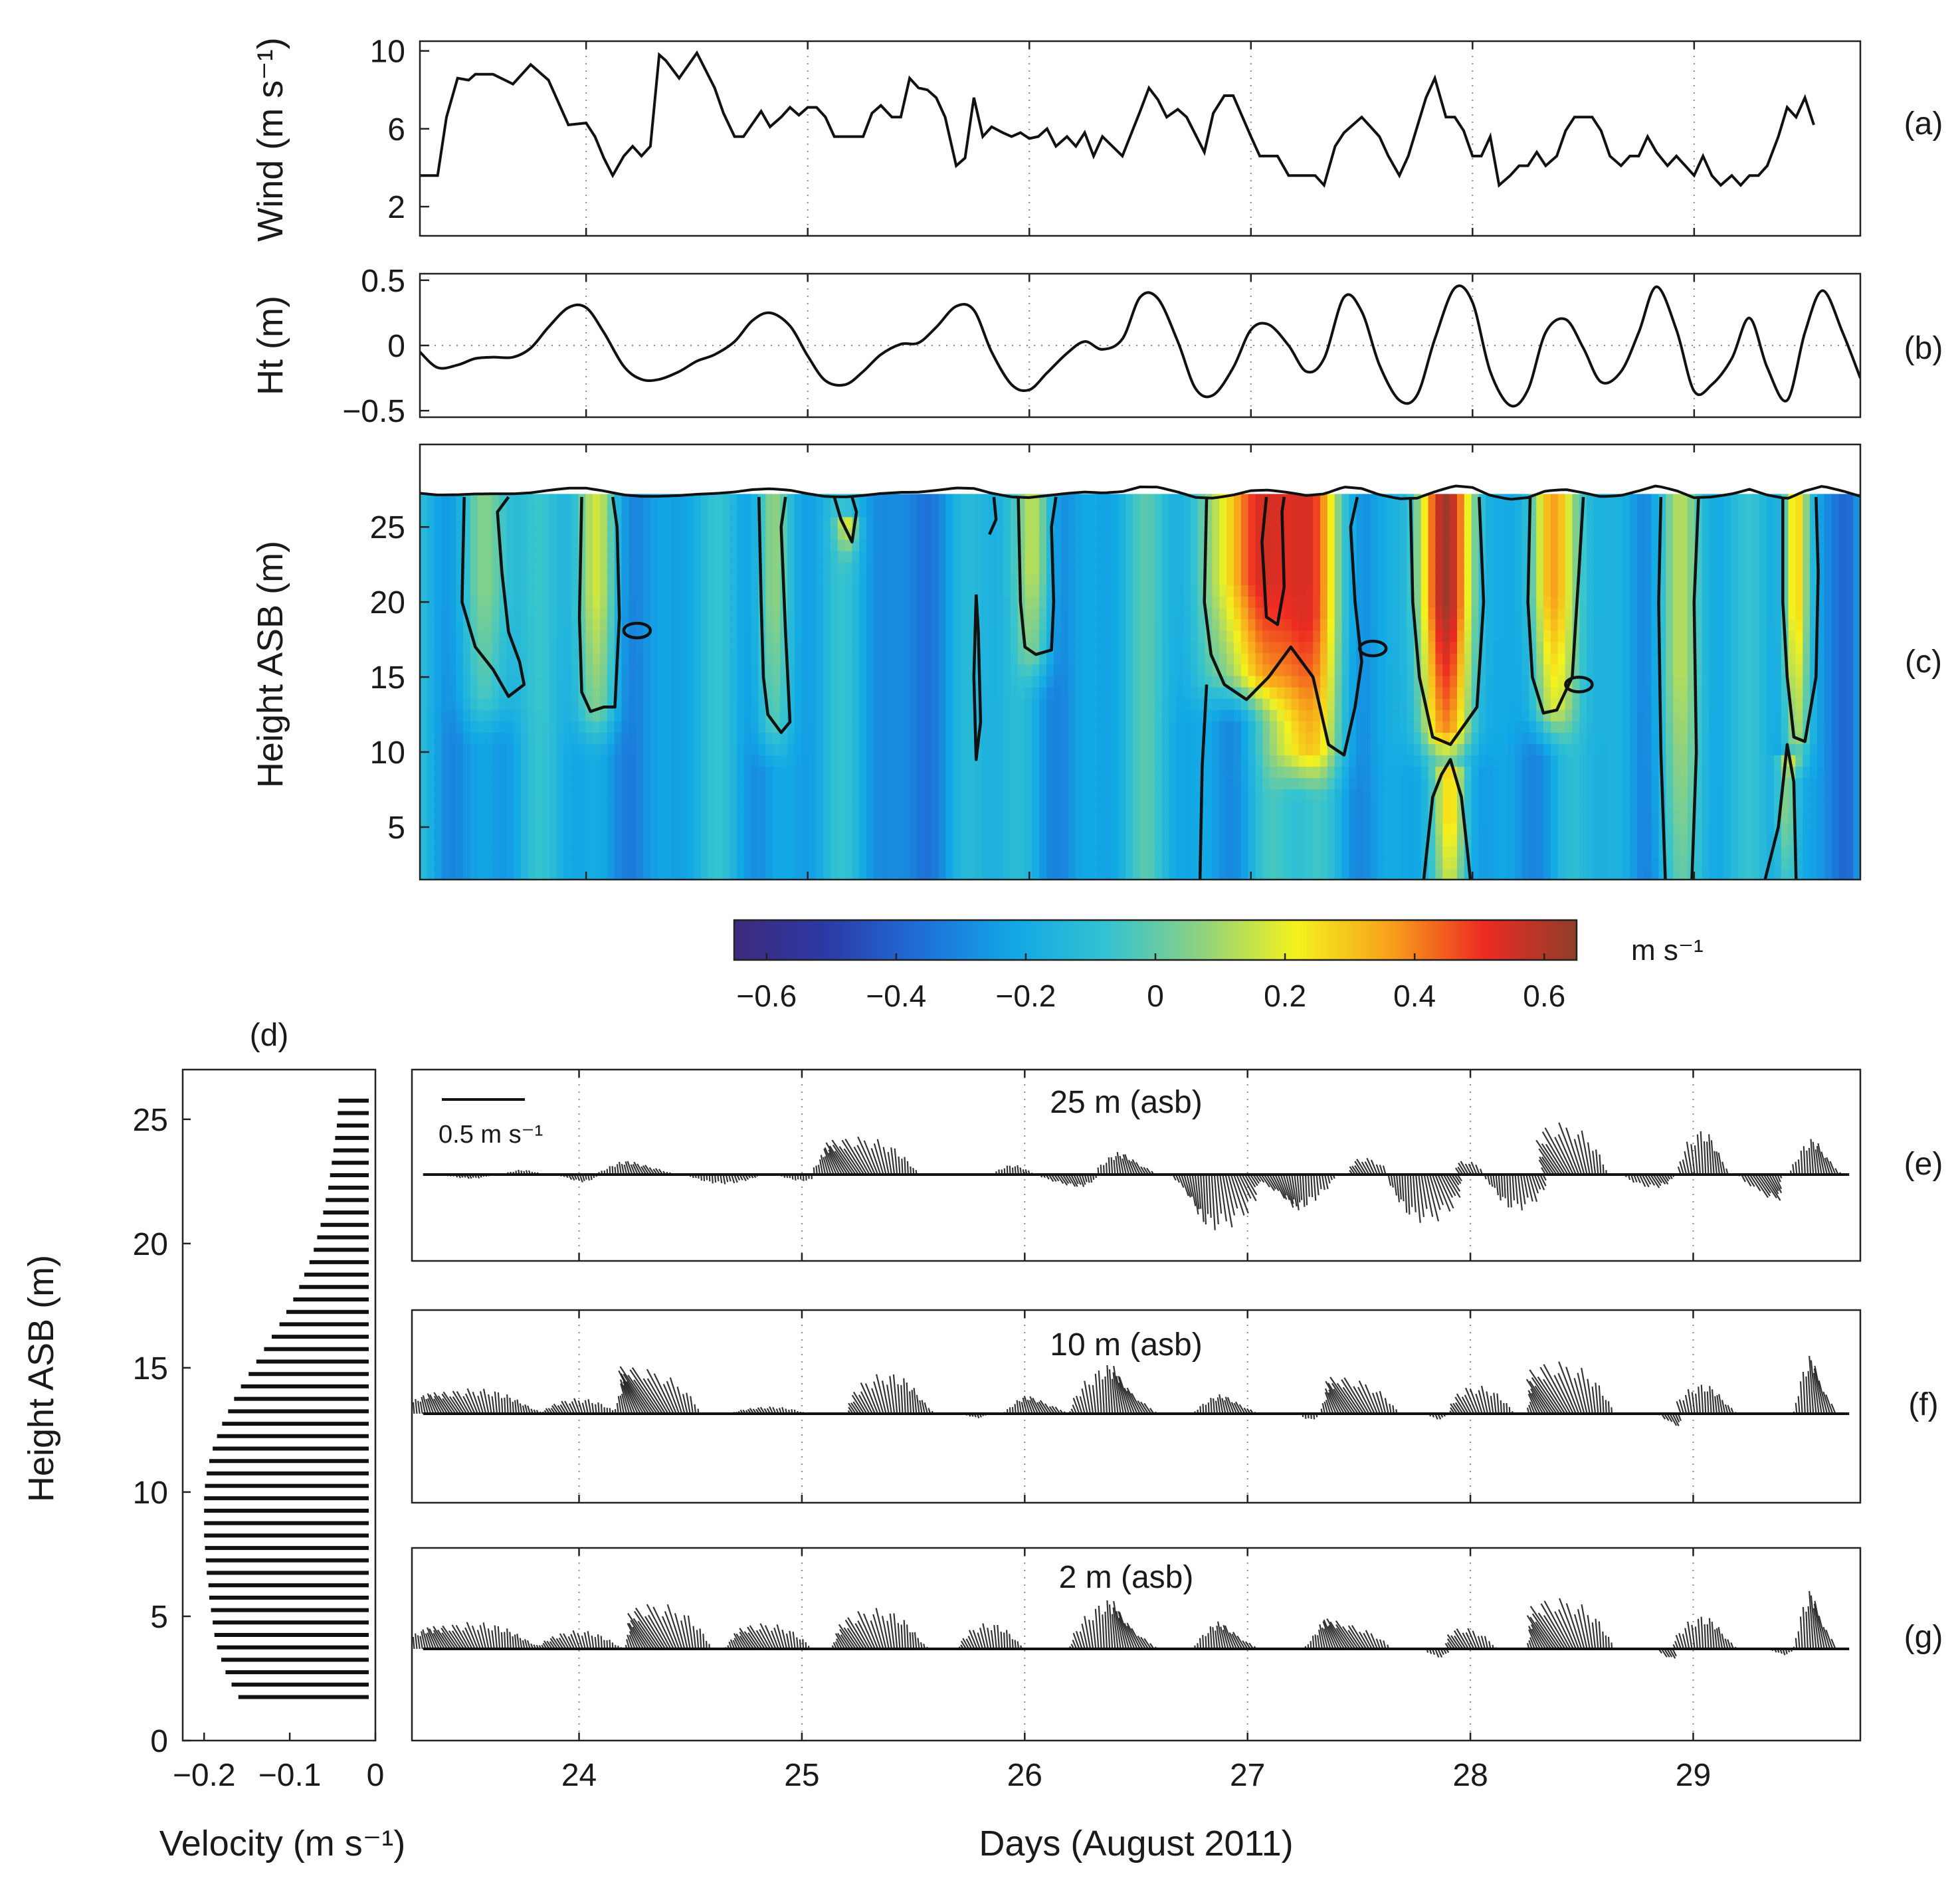  Describe the element at coordinates (1140, 687) in the screenshot. I see `heatmap-cells` at that location.